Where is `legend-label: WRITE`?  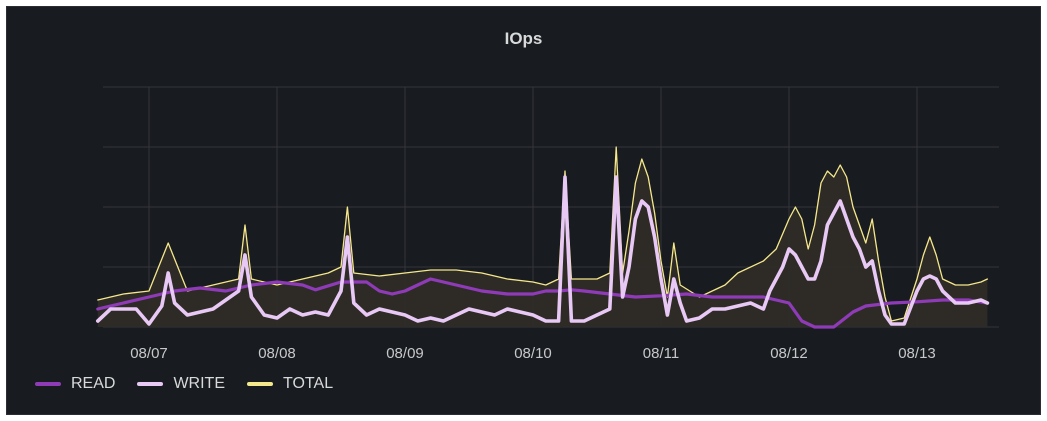 legend-label: WRITE is located at coordinates (199, 383).